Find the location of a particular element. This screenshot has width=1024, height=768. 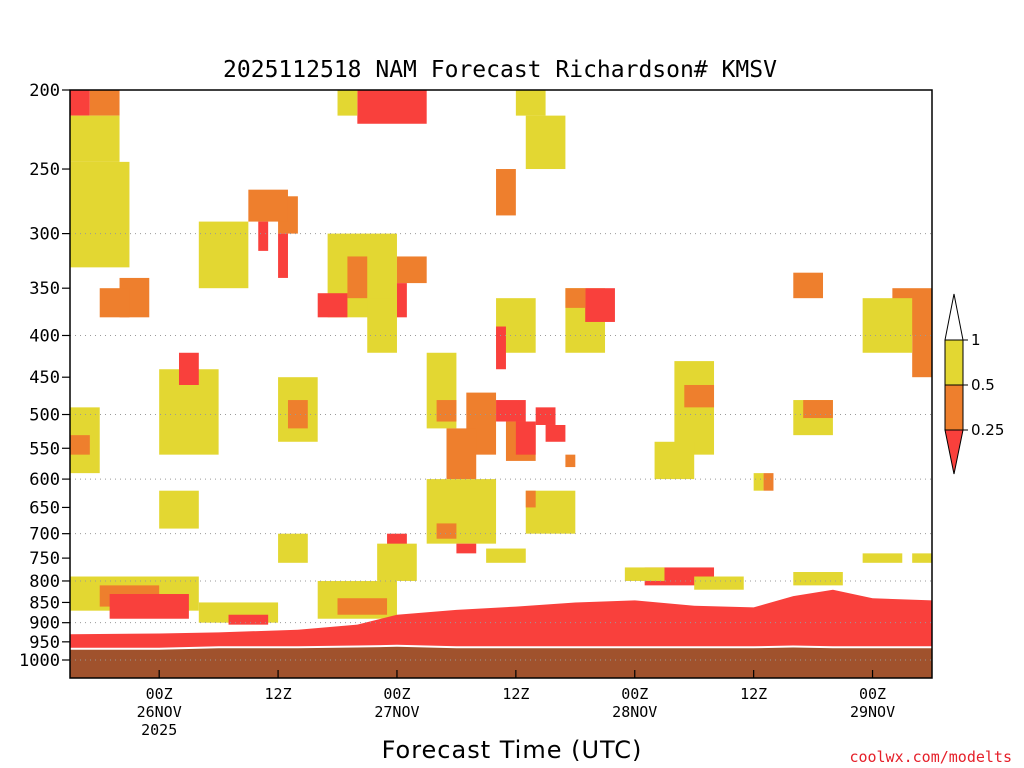

surface-layer is located at coordinates (501, 633).